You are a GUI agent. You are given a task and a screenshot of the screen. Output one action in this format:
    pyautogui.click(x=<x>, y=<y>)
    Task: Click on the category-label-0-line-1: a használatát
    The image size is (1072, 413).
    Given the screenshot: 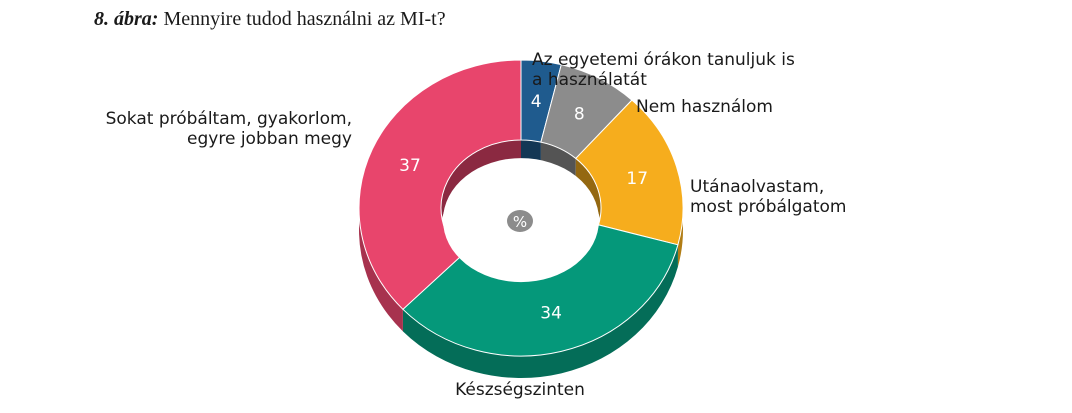 What is the action you would take?
    pyautogui.click(x=589, y=80)
    